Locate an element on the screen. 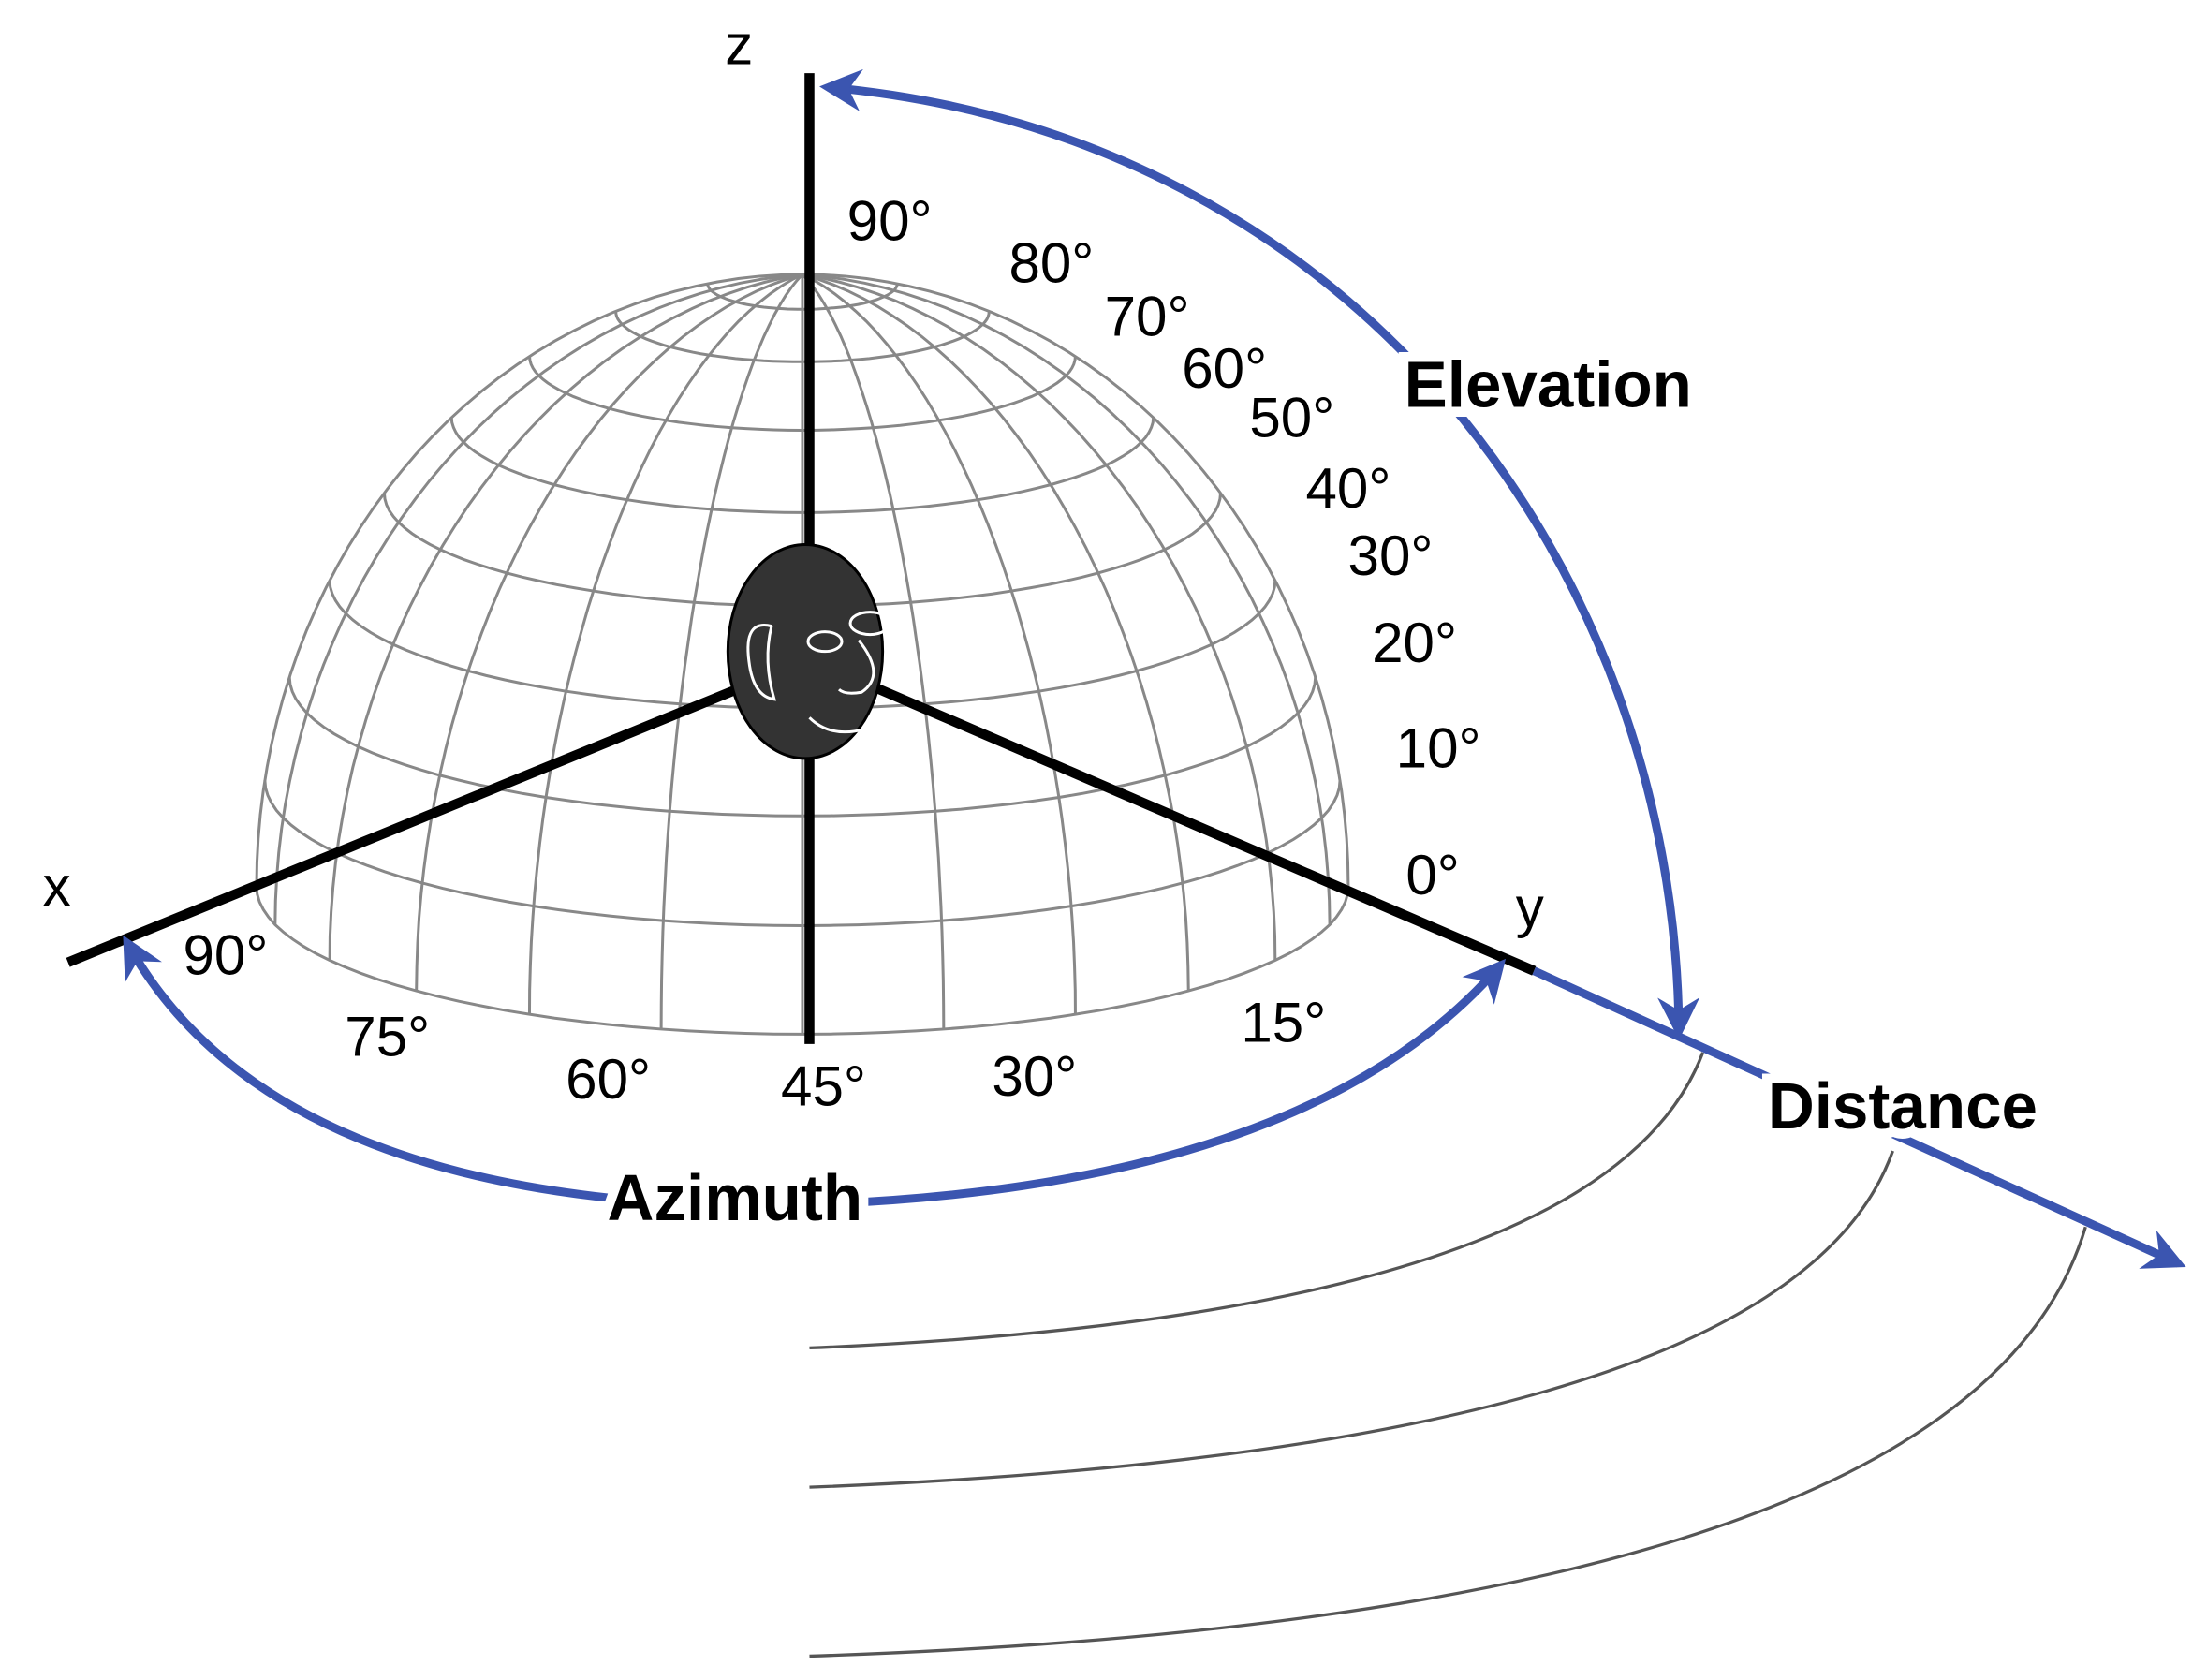 The width and height of the screenshot is (2207, 1680). y-label: y is located at coordinates (1530, 908).